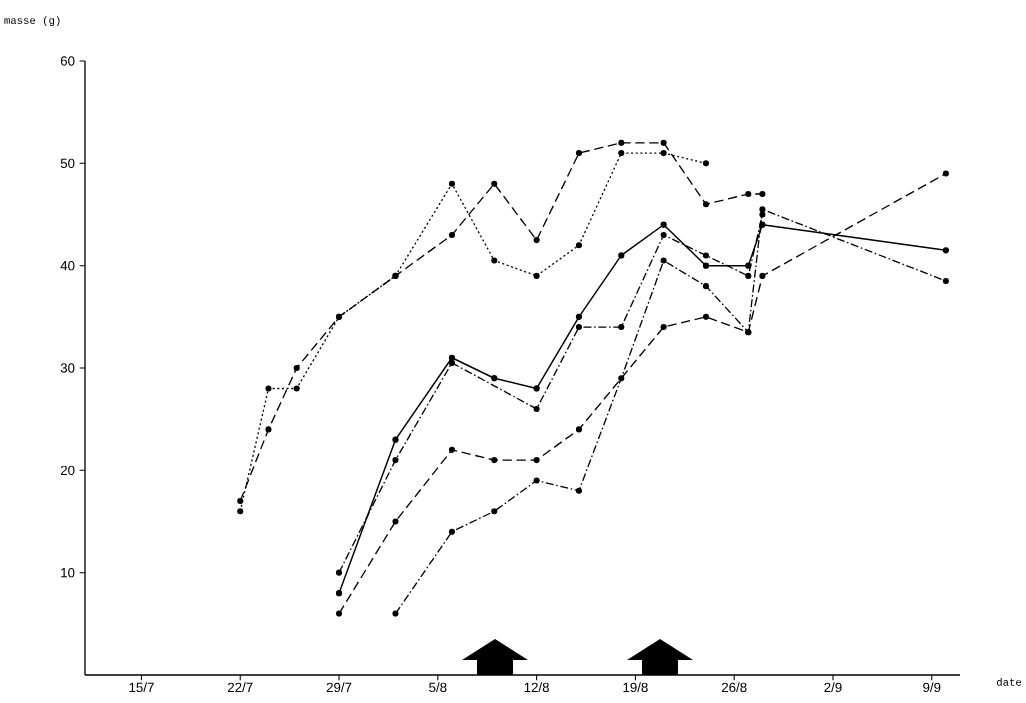 The height and width of the screenshot is (703, 1026). Describe the element at coordinates (833, 687) in the screenshot. I see `x-tick-label: 2/9` at that location.